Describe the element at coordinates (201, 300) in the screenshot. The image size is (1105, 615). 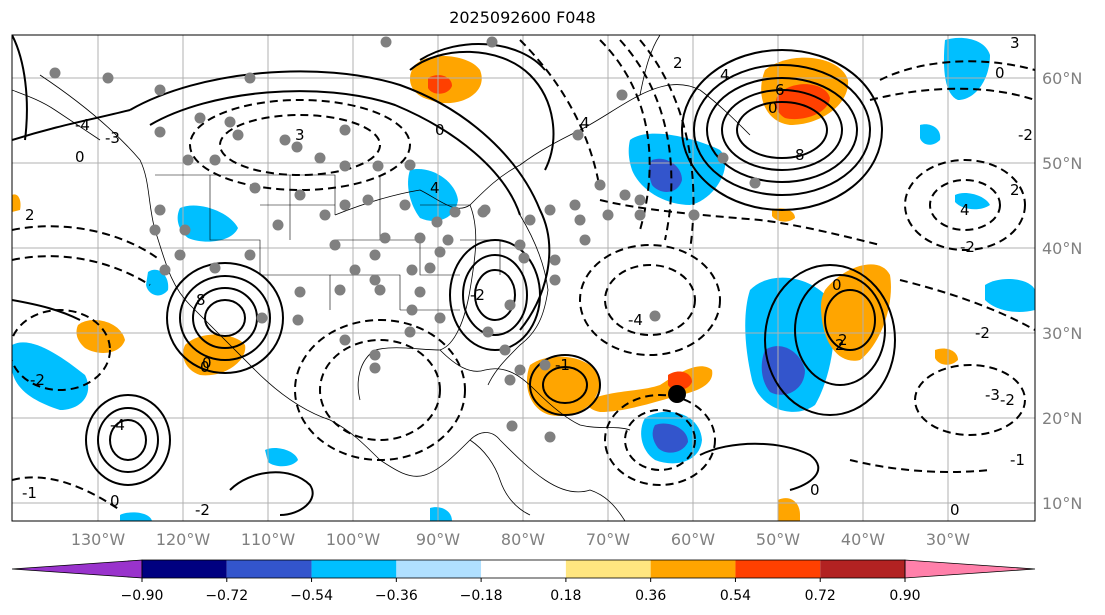
I see `contour-label: 8` at that location.